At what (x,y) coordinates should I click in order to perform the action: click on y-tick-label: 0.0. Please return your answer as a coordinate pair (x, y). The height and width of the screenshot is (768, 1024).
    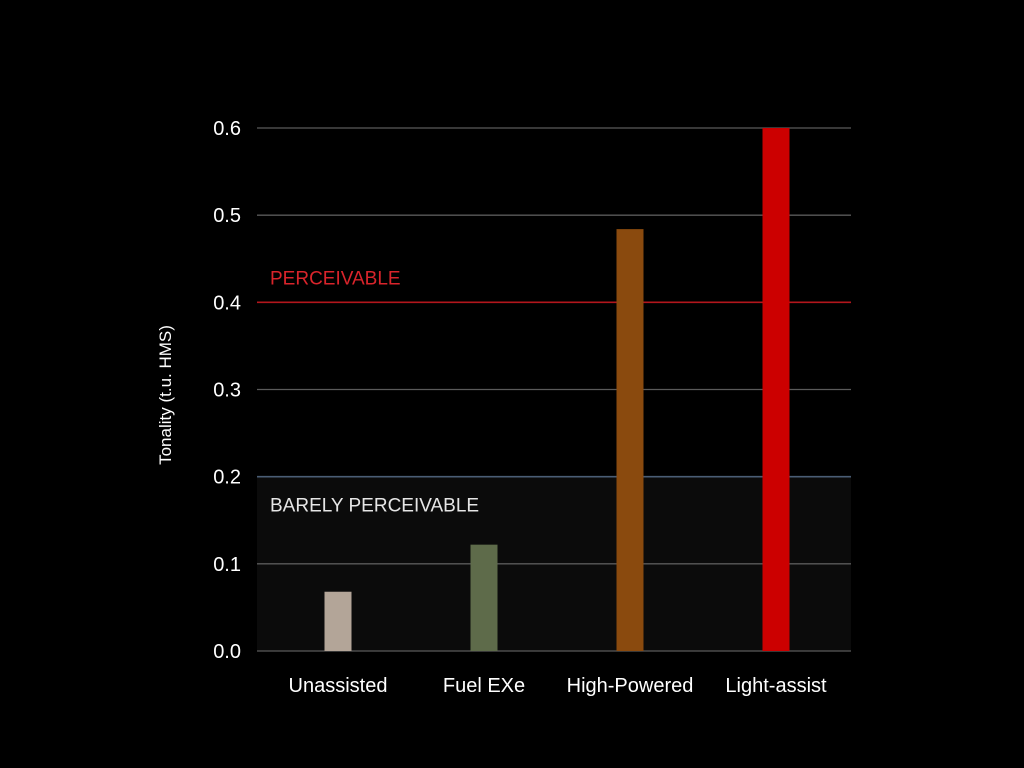
    Looking at the image, I should click on (227, 652).